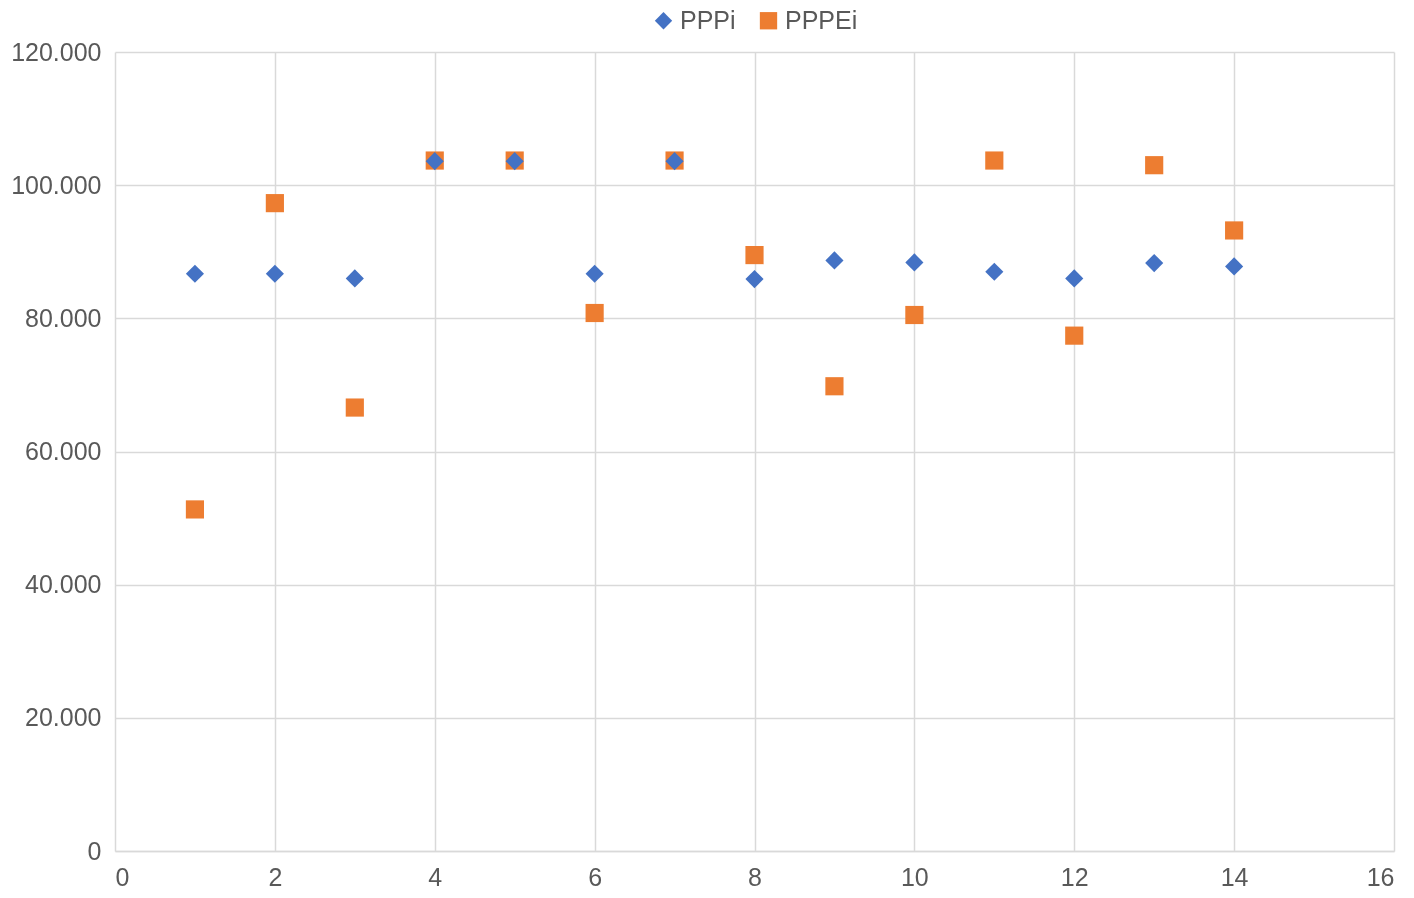 This screenshot has height=898, width=1414. Describe the element at coordinates (122, 876) in the screenshot. I see `x-tick-label: 0` at that location.